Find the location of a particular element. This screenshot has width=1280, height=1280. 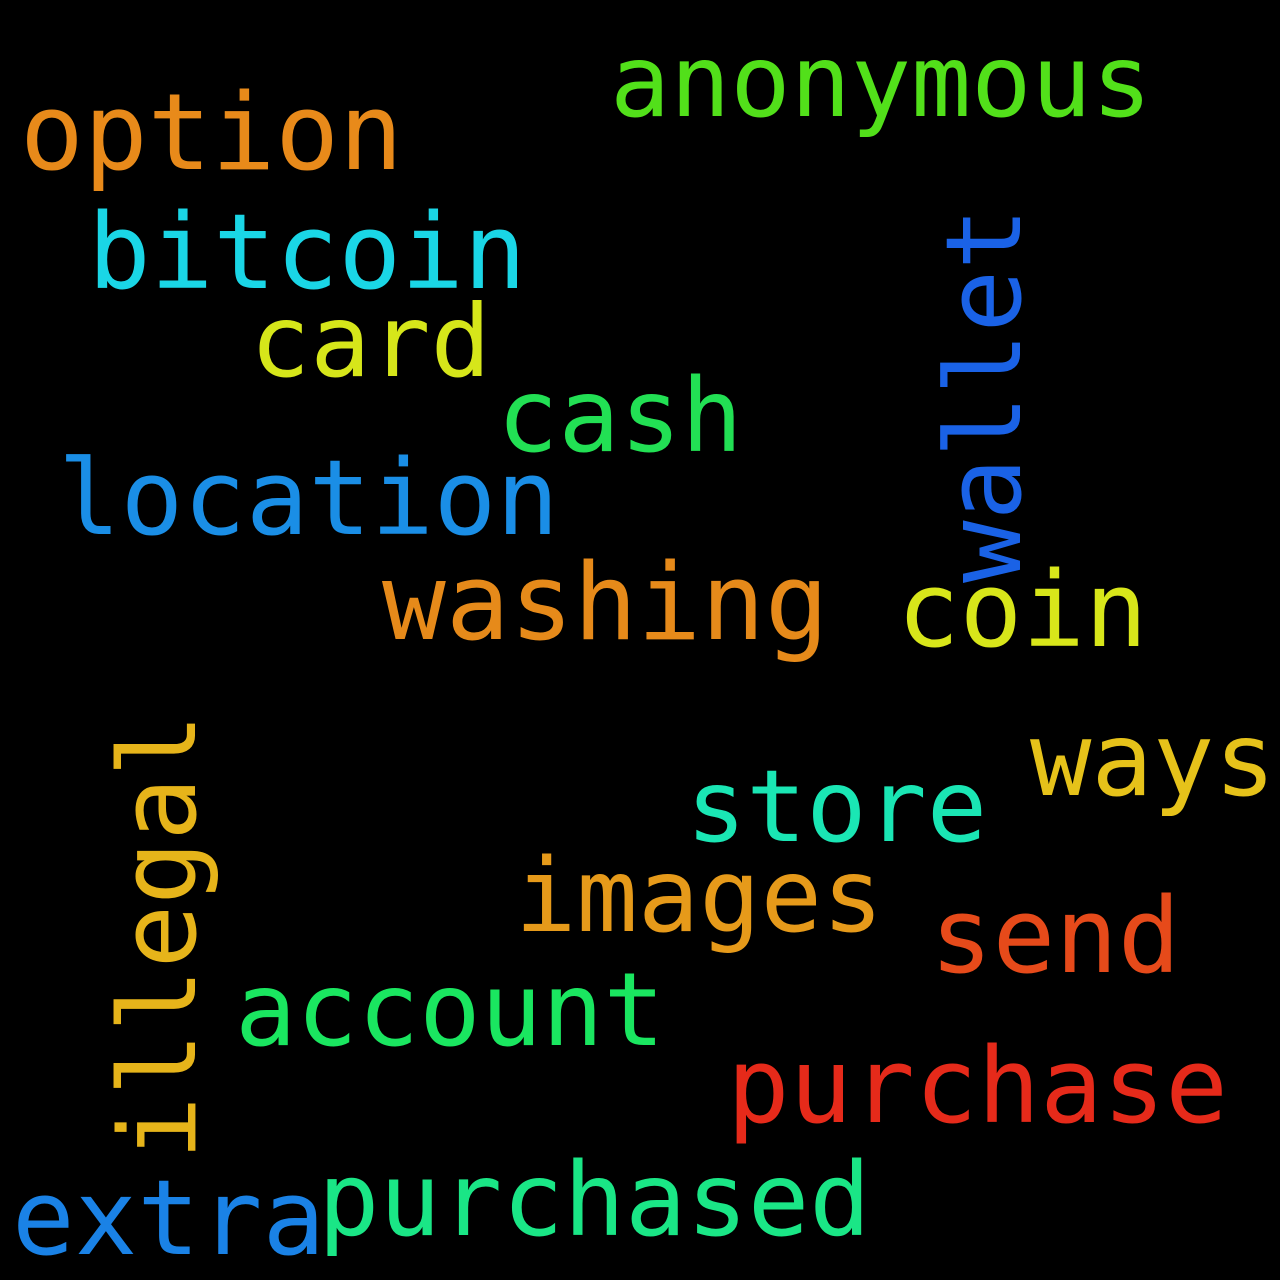

word-images: images is located at coordinates (699, 896).